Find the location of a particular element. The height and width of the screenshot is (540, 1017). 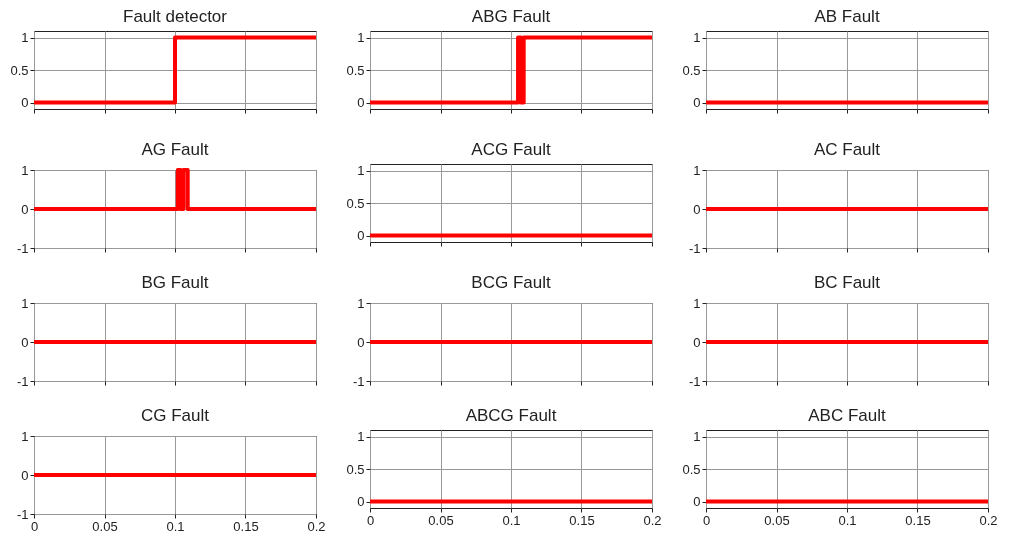

chart-title: AC Fault is located at coordinates (847, 149).